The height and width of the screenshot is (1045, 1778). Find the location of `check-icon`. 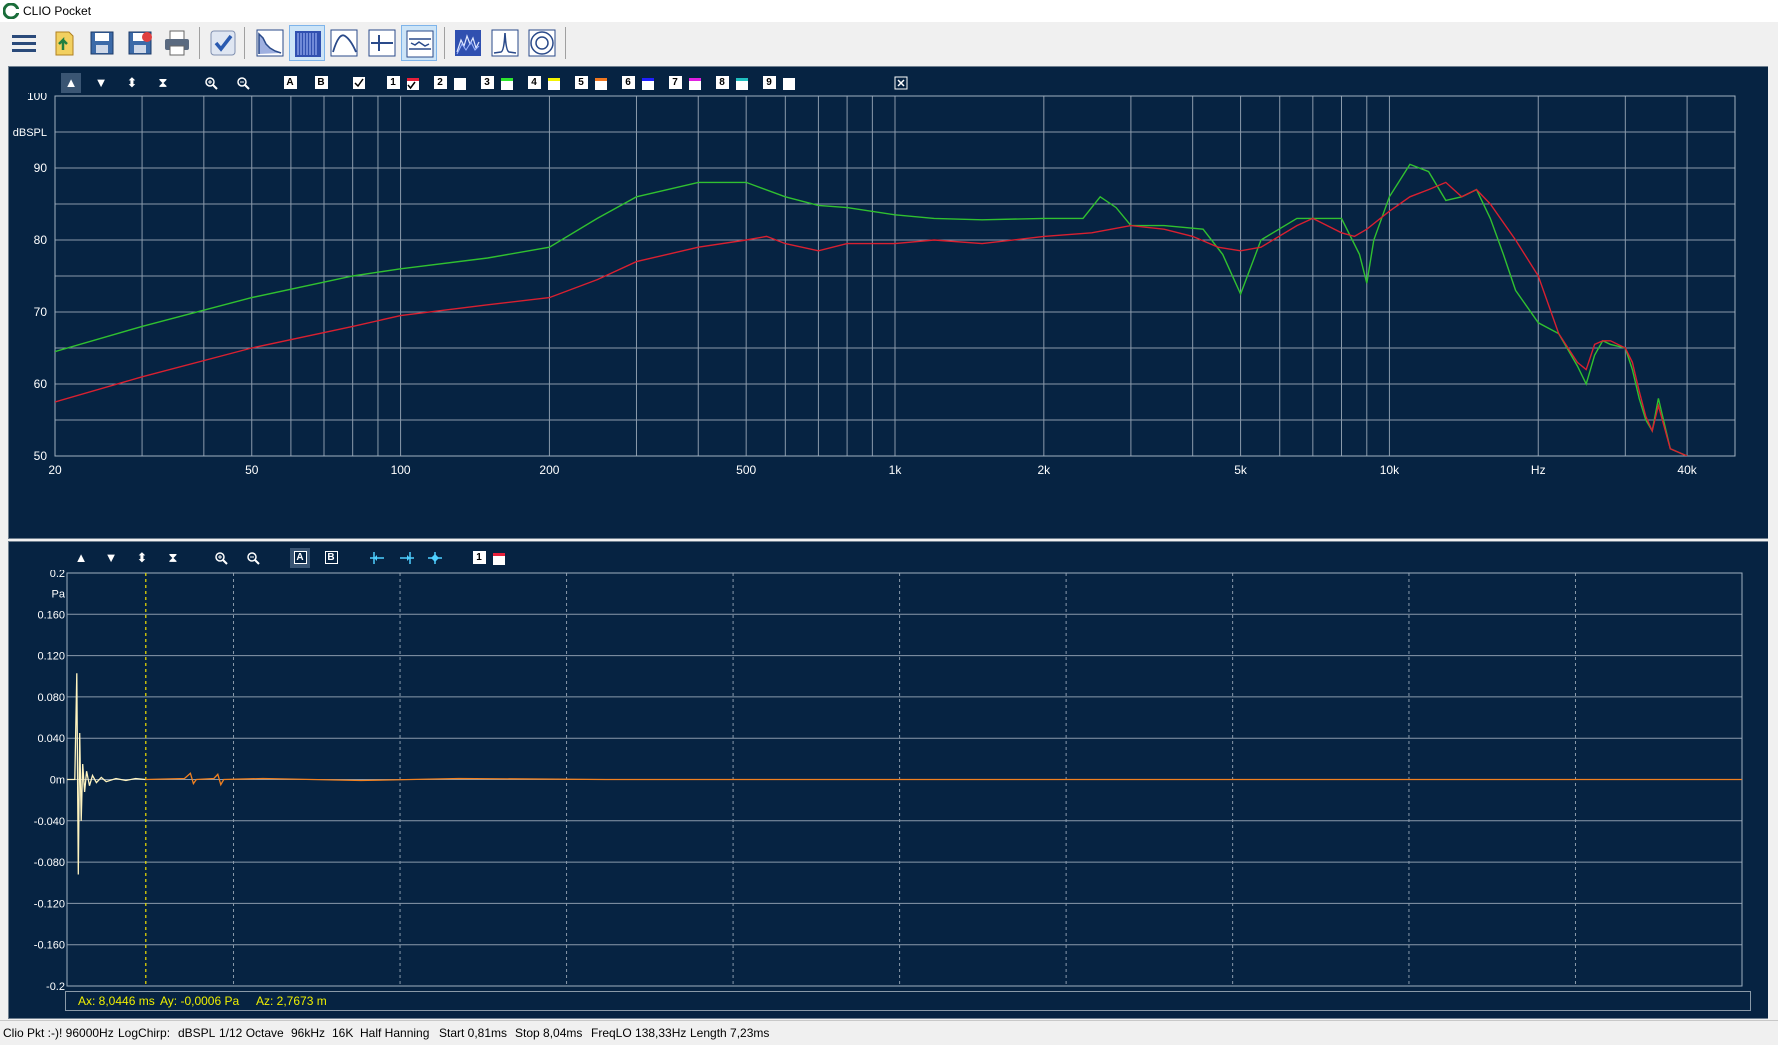

check-icon is located at coordinates (411, 85).